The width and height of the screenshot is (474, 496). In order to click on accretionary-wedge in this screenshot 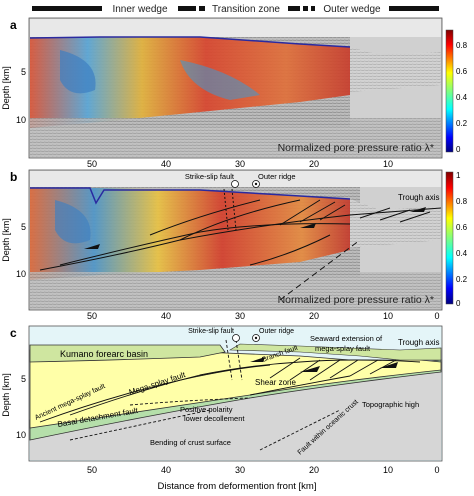, I will do `click(235, 389)`.